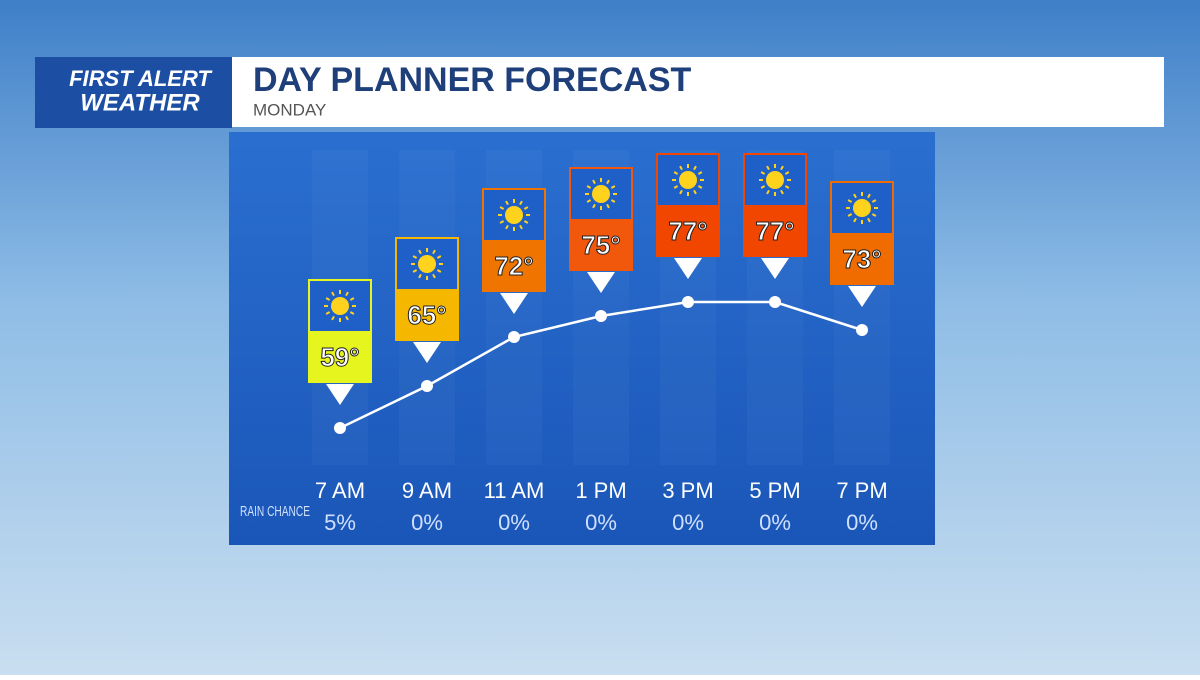  I want to click on temp-label: 75°, so click(600, 245).